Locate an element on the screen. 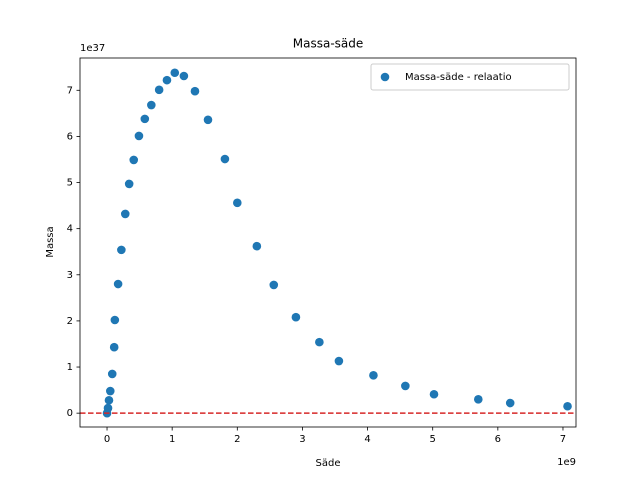 This screenshot has height=480, width=640. x-tick-label: 2 is located at coordinates (237, 439).